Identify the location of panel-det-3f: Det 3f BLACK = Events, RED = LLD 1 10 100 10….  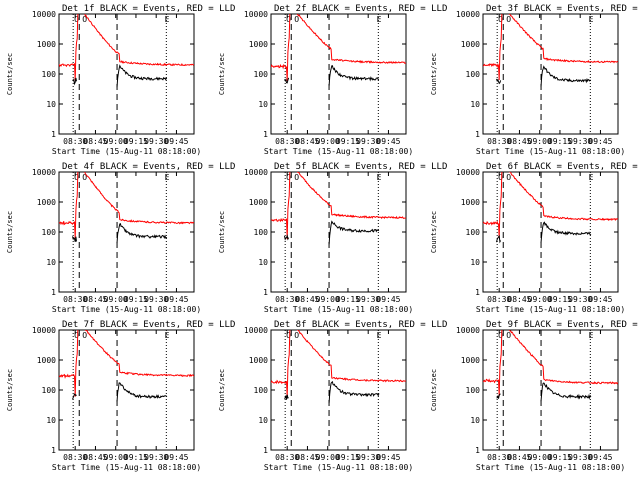
(535, 80).